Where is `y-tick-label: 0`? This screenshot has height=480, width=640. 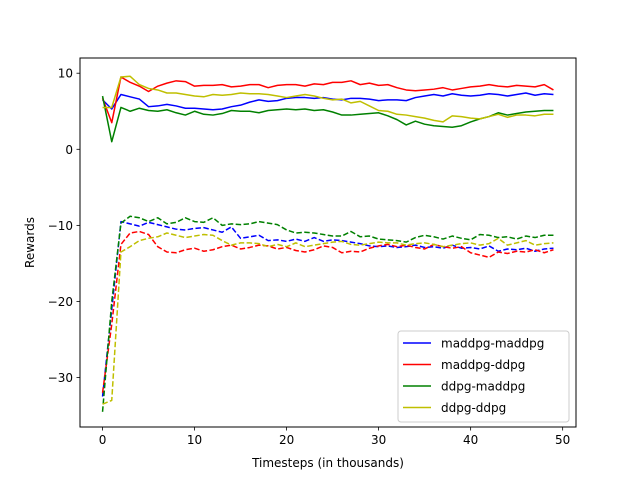
y-tick-label: 0 is located at coordinates (69, 150).